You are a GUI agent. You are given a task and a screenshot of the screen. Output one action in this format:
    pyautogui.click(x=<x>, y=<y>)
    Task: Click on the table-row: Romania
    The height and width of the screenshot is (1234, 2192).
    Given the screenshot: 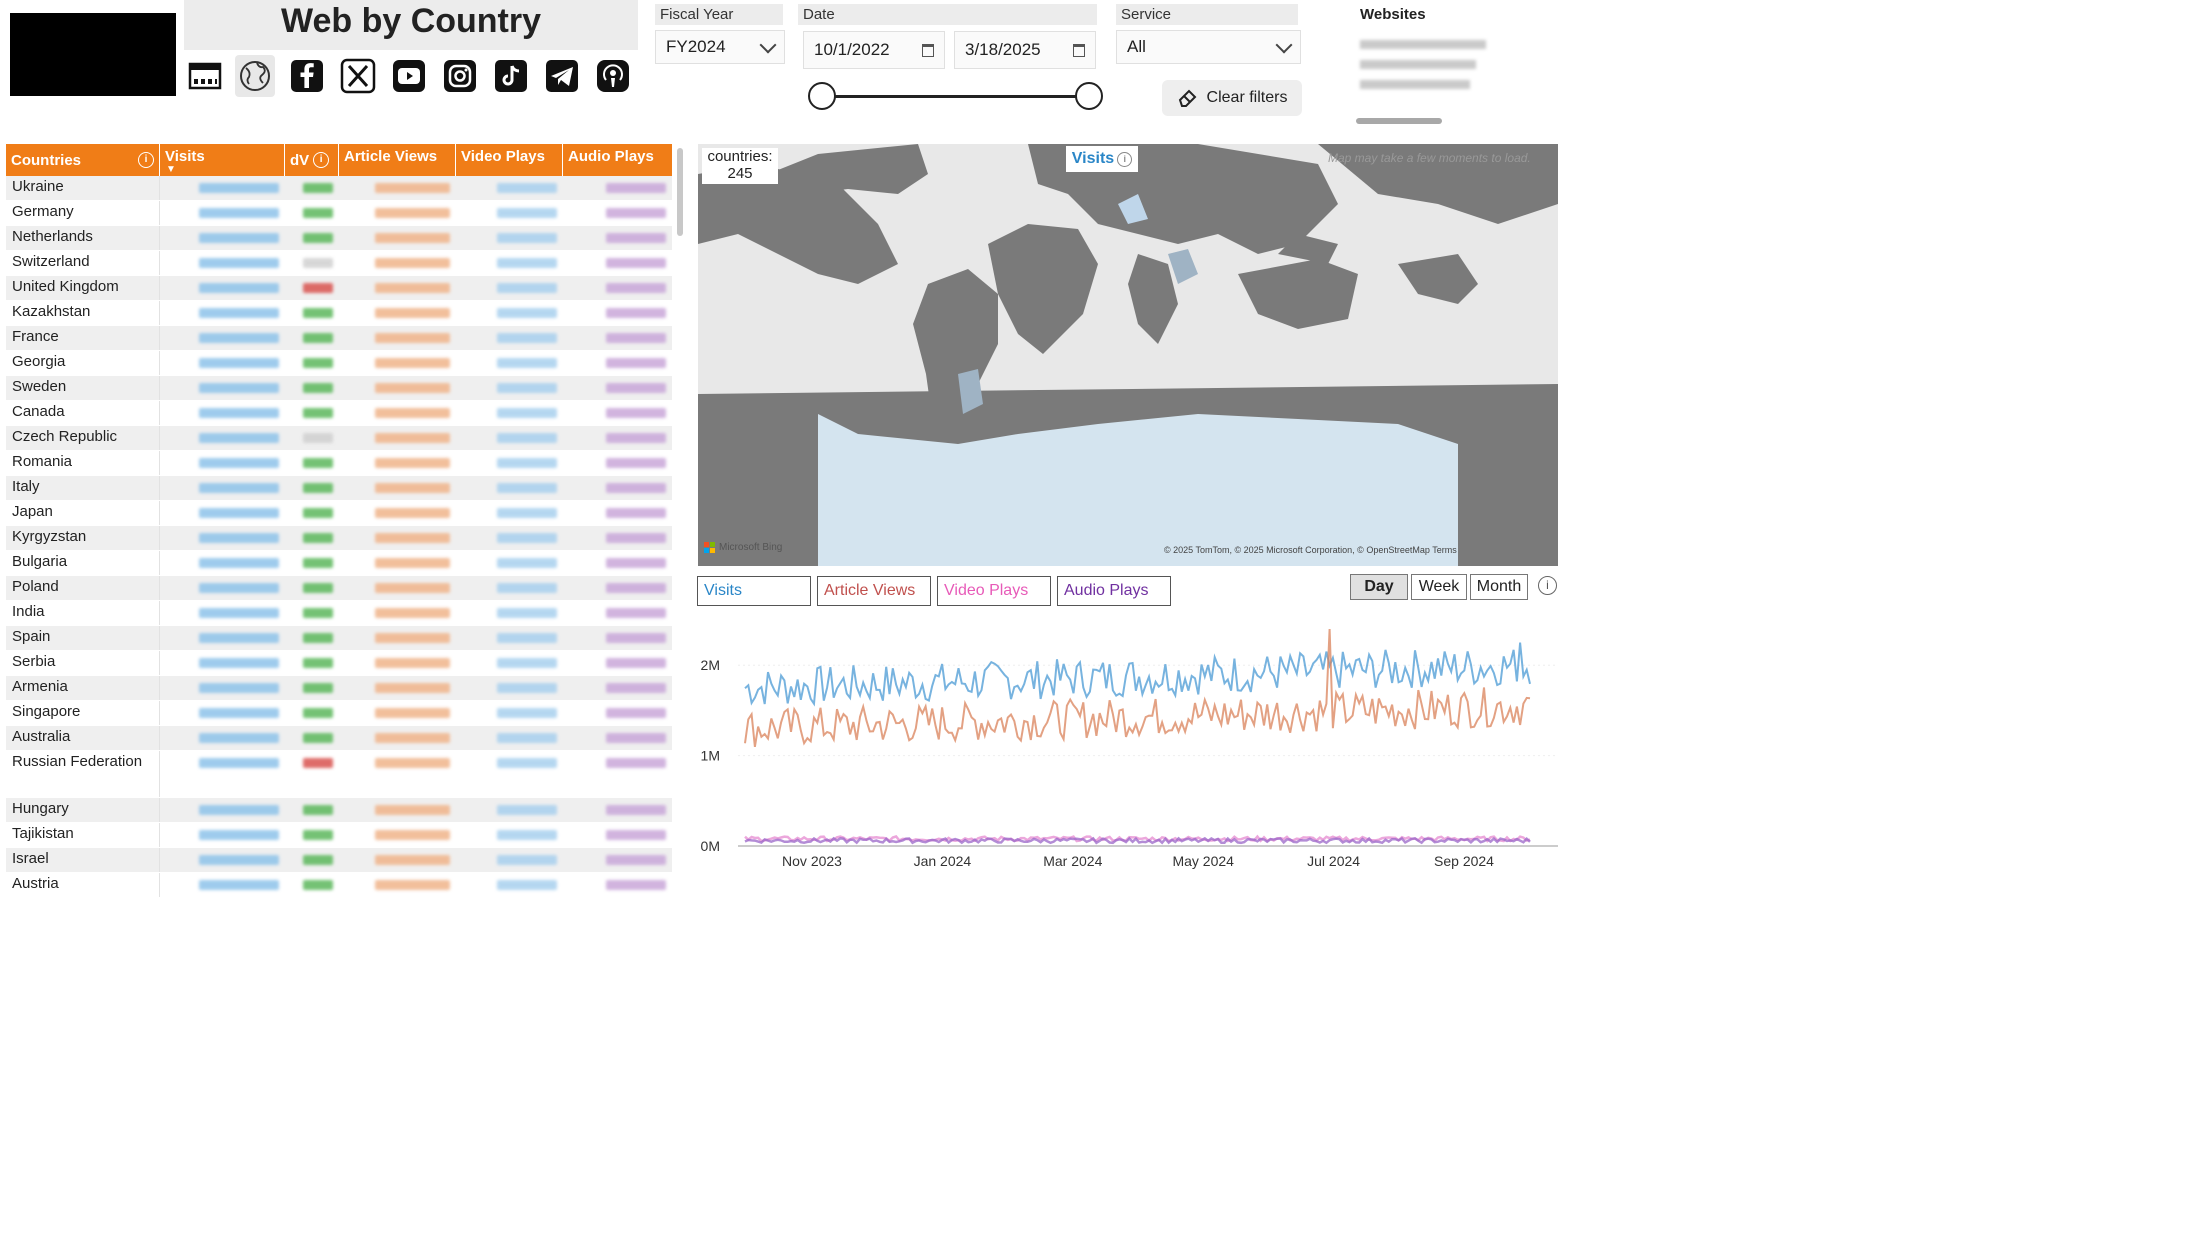 What is the action you would take?
    pyautogui.click(x=339, y=463)
    